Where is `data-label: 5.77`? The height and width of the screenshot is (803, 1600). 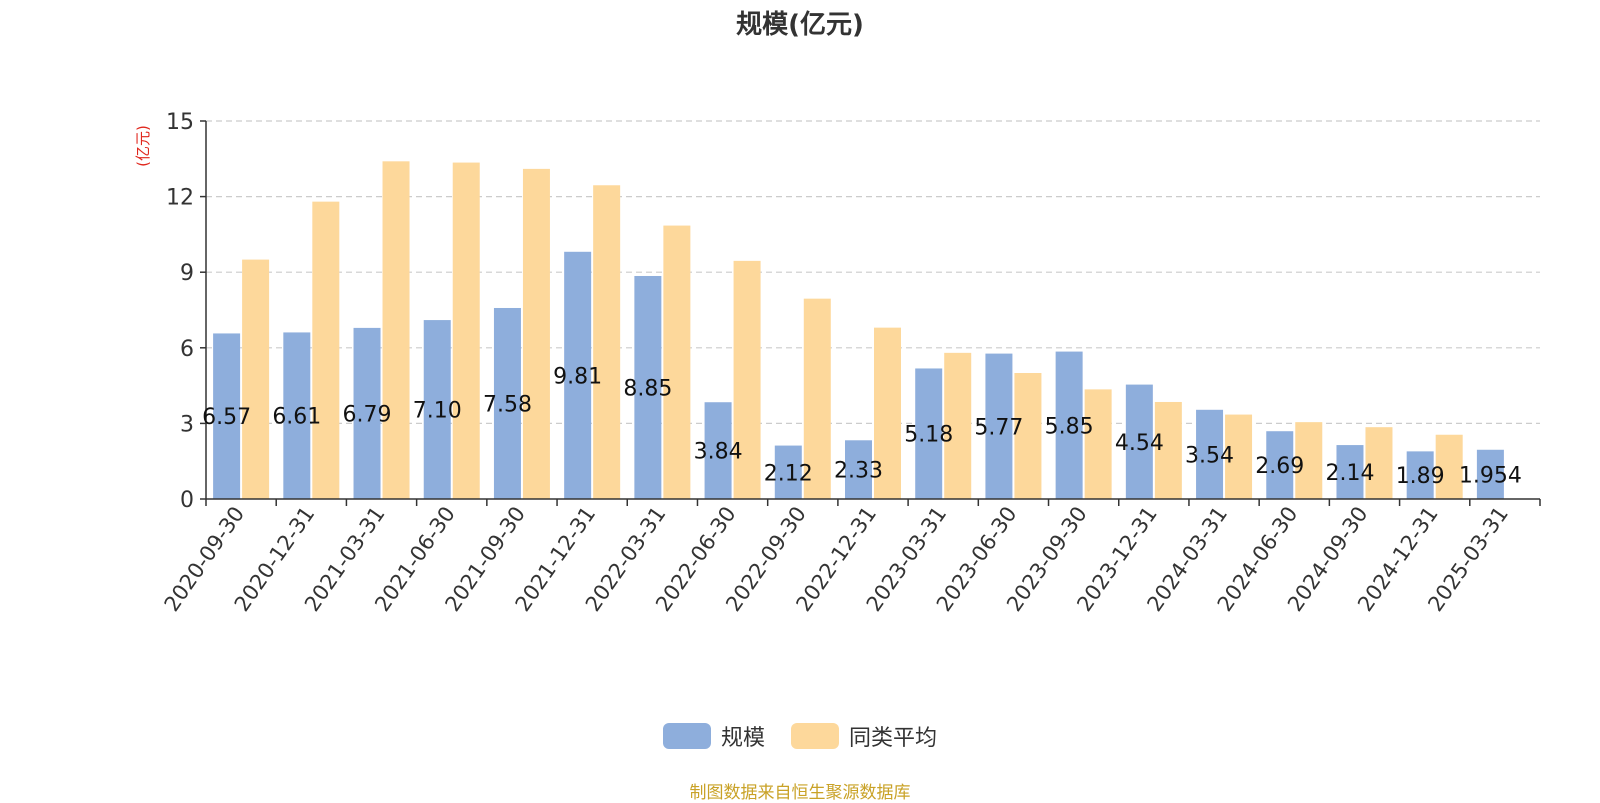
data-label: 5.77 is located at coordinates (998, 427).